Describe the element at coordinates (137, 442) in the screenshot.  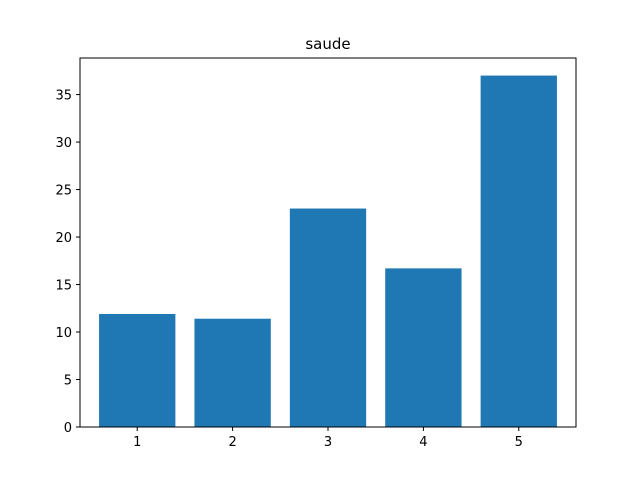
I see `x-tick-label-1: 1` at that location.